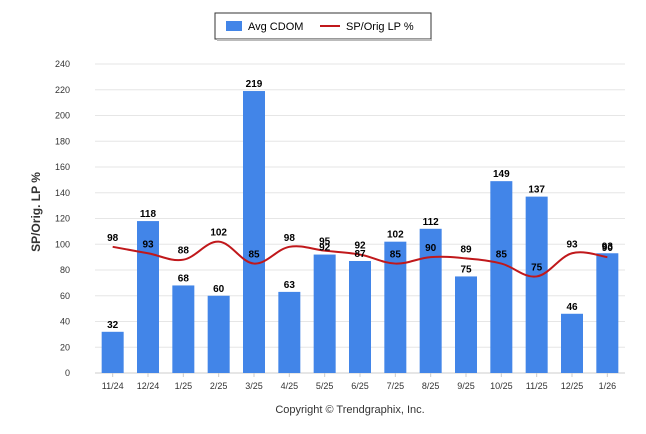 The height and width of the screenshot is (434, 646). Describe the element at coordinates (290, 285) in the screenshot. I see `bar-value-label: 63` at that location.